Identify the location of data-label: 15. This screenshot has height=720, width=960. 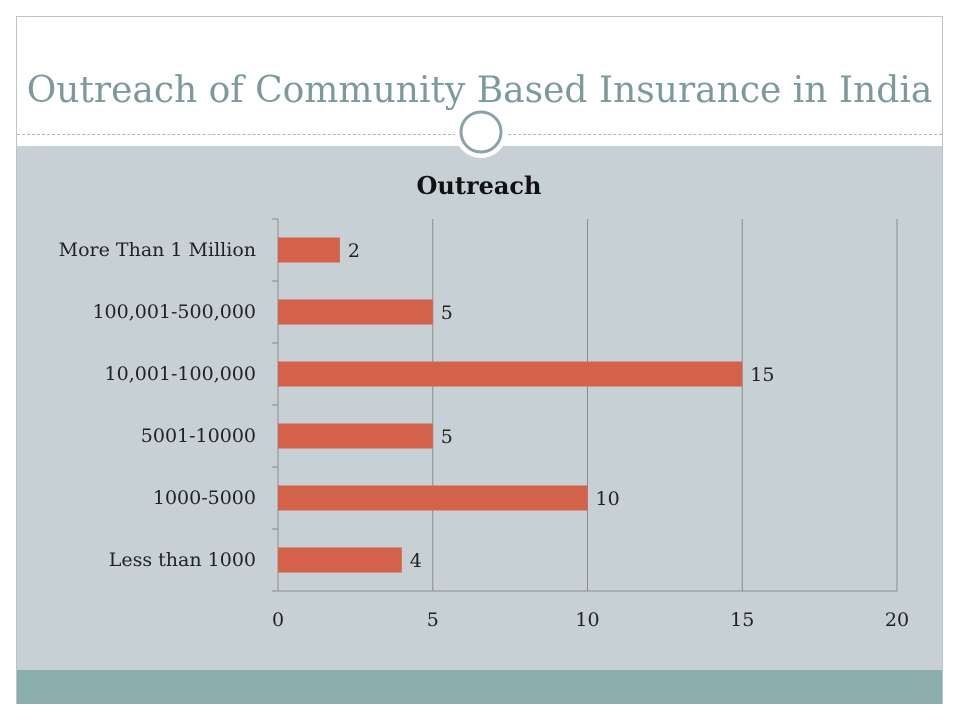
(762, 375).